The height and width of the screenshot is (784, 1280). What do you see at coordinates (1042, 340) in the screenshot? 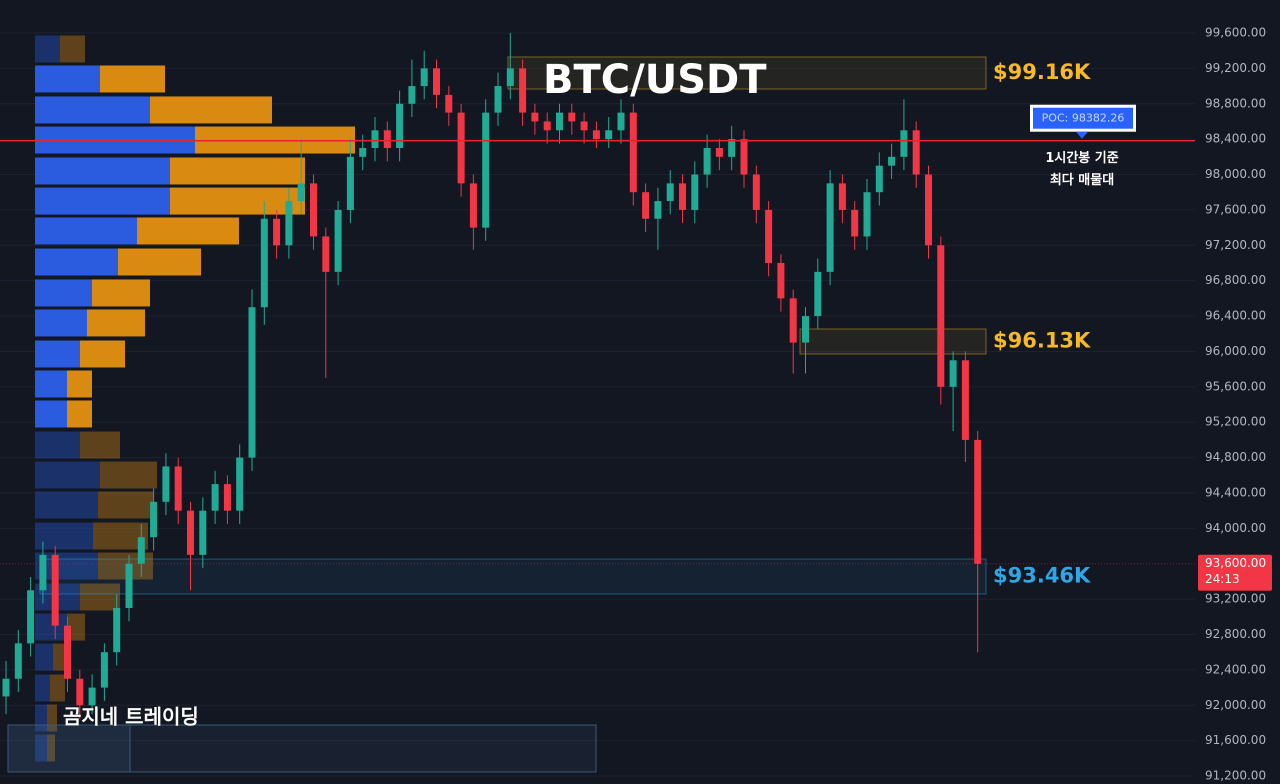
I see `zone-label: $96.13K` at bounding box center [1042, 340].